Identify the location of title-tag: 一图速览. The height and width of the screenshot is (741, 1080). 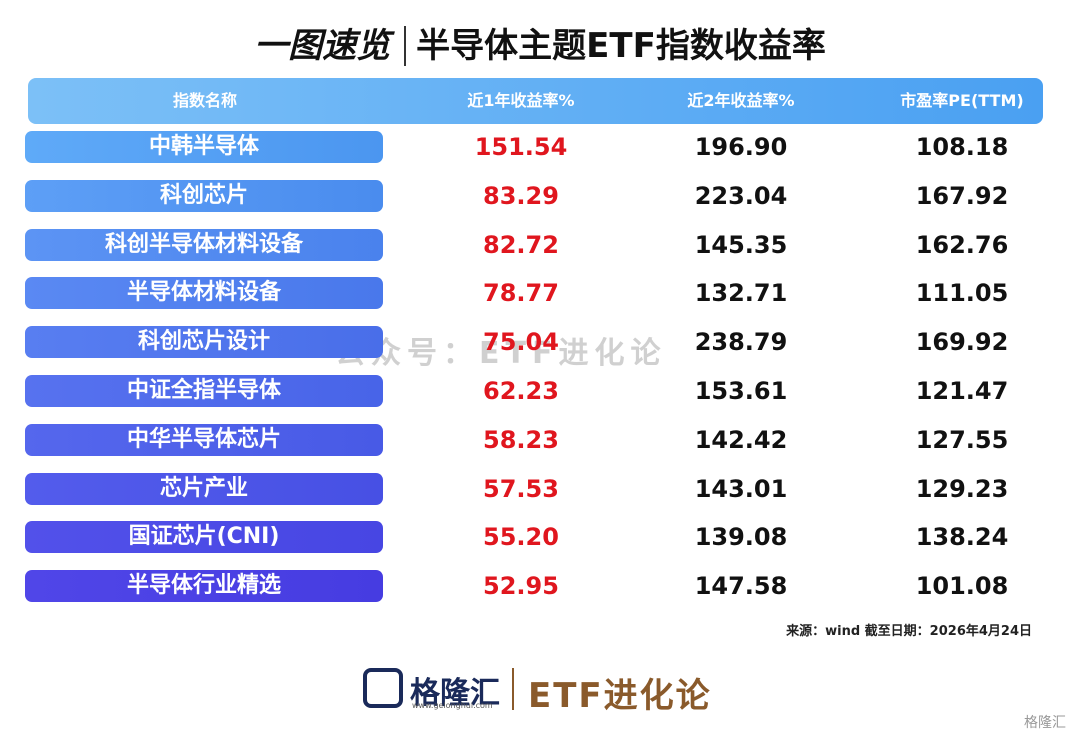
(330, 46).